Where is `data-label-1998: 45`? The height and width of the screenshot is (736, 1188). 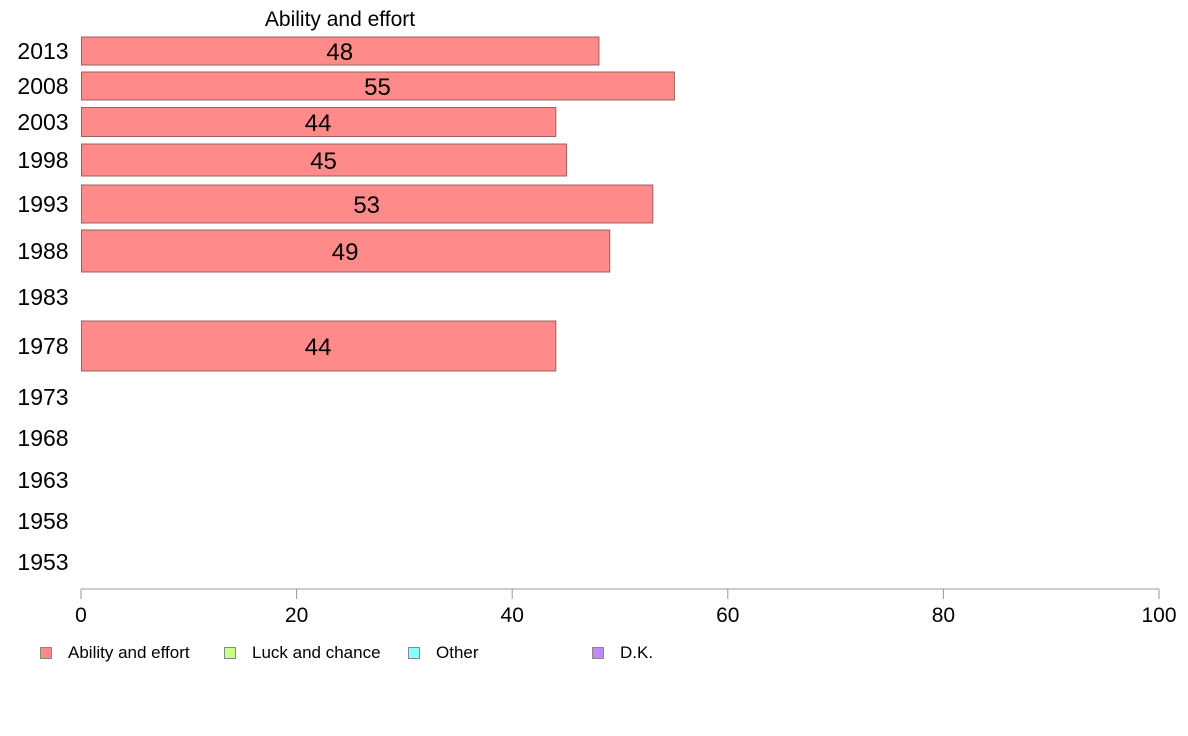 data-label-1998: 45 is located at coordinates (323, 161).